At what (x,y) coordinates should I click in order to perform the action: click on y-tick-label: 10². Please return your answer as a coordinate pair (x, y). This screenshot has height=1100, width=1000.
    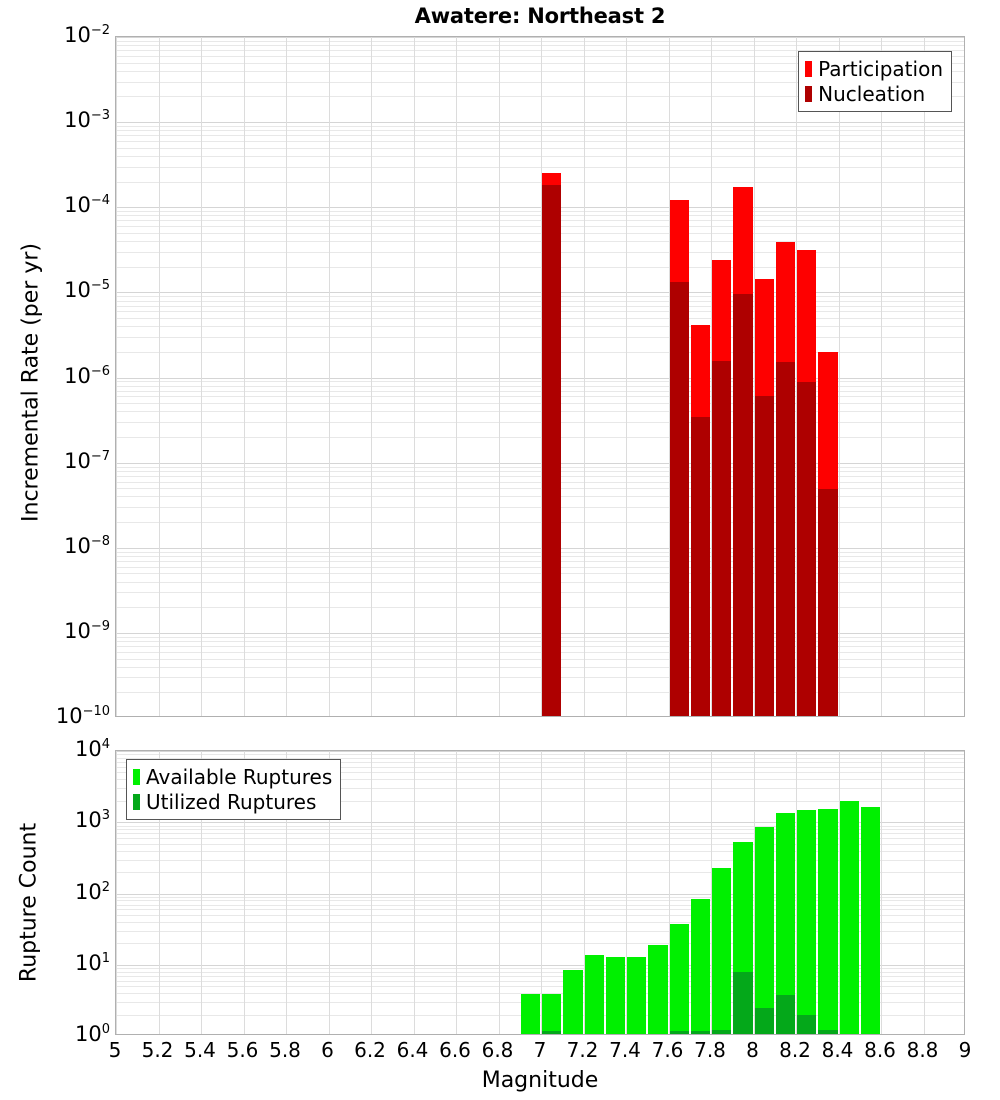
    Looking at the image, I should click on (92, 891).